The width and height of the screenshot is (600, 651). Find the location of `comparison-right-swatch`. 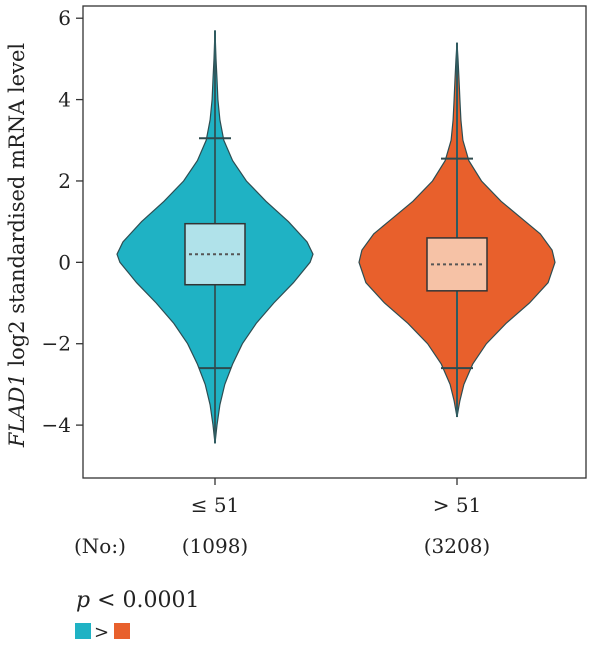

comparison-right-swatch is located at coordinates (122, 631).